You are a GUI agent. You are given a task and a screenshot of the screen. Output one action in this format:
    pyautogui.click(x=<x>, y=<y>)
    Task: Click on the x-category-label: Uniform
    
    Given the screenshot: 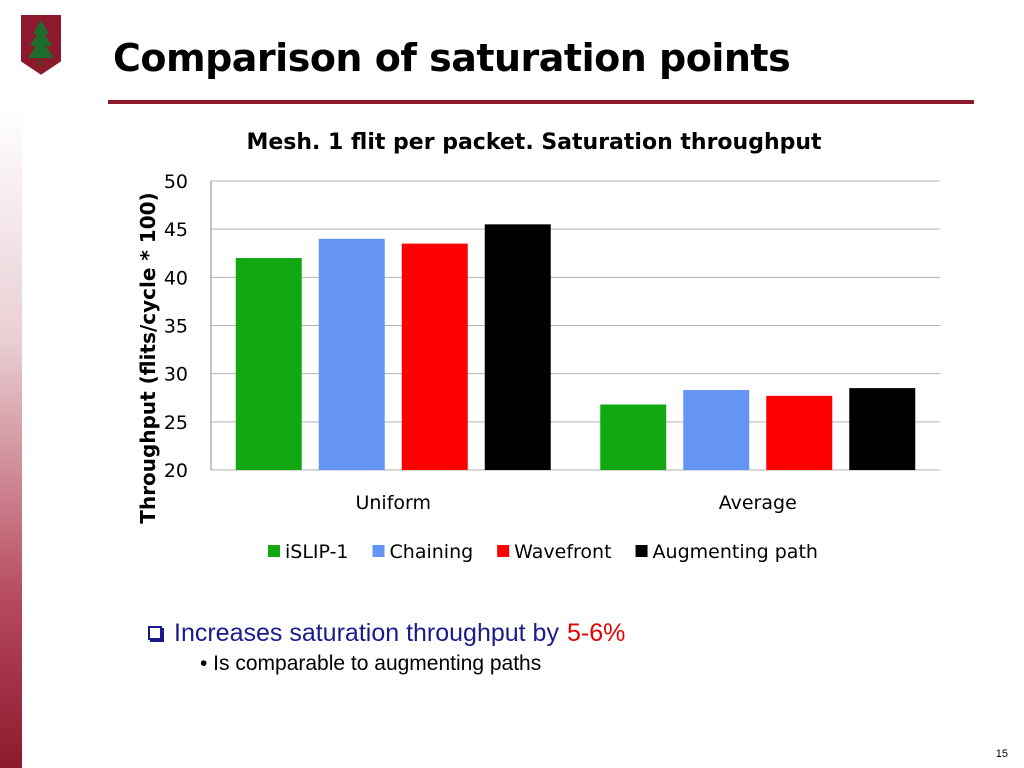 What is the action you would take?
    pyautogui.click(x=393, y=503)
    